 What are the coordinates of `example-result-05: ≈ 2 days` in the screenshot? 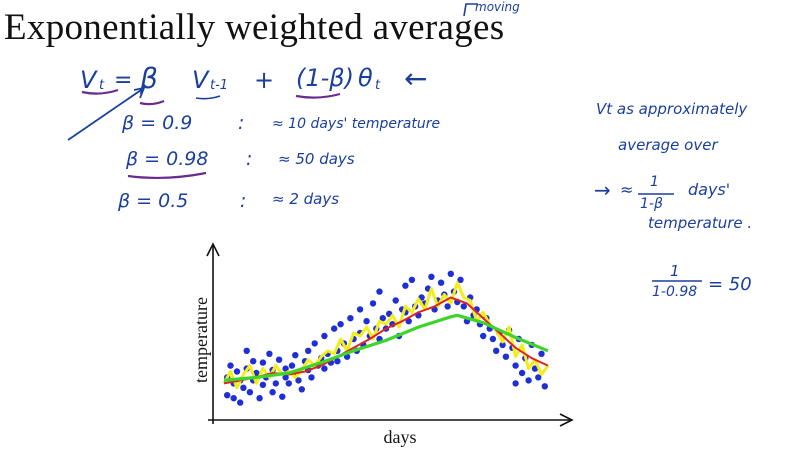 It's located at (306, 199).